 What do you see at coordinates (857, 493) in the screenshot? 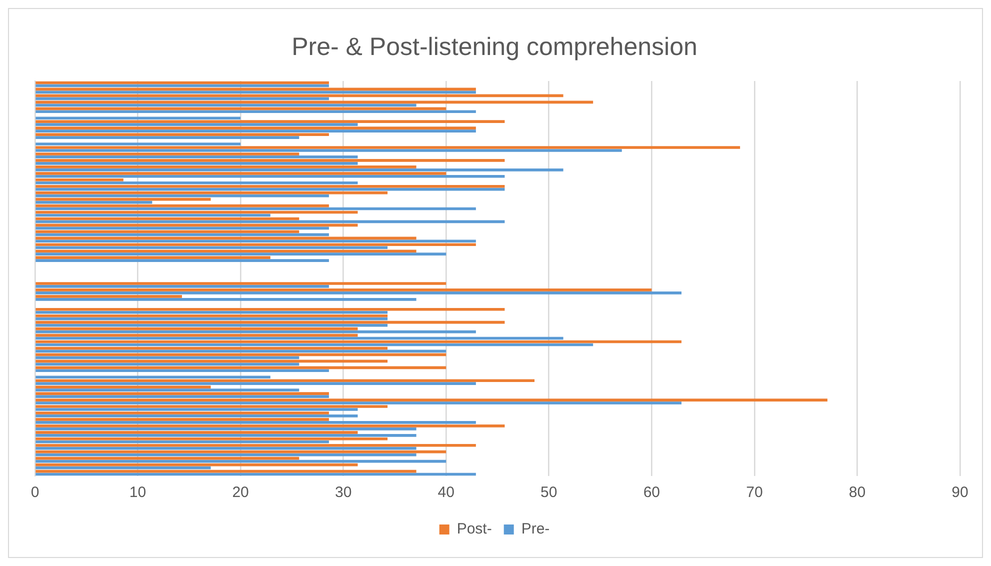
I see `x-tick-label: 80` at bounding box center [857, 493].